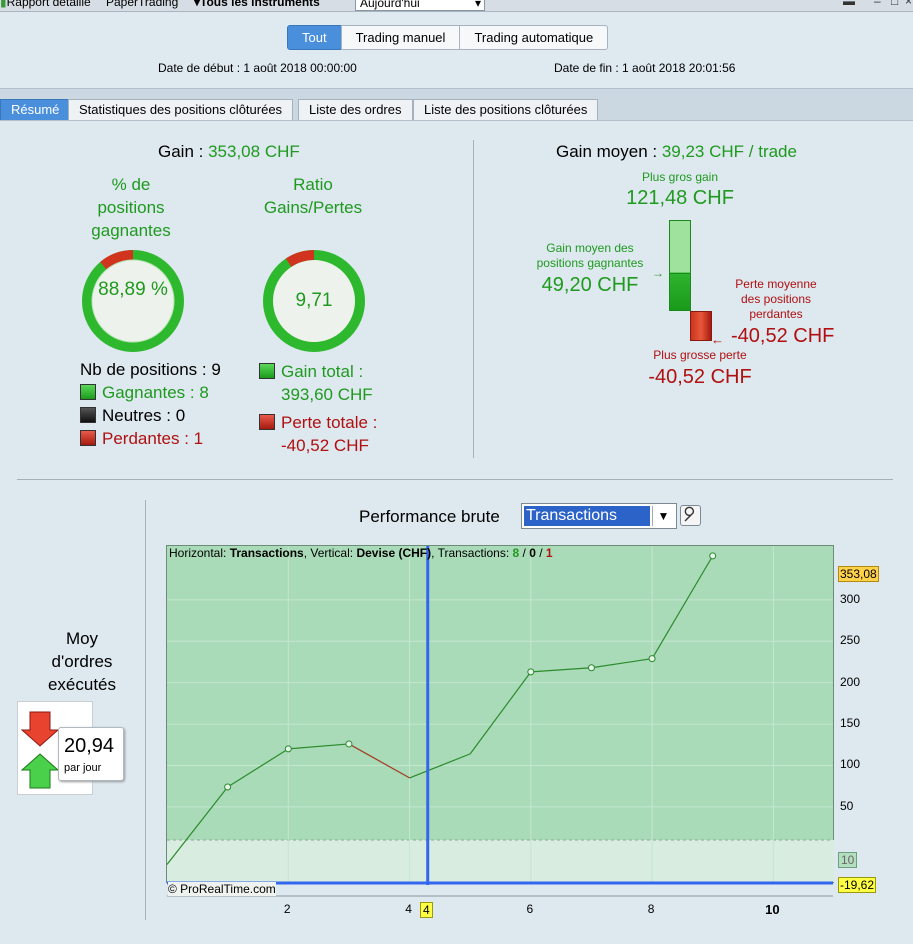  Describe the element at coordinates (88, 438) in the screenshot. I see `red-square-icon` at that location.